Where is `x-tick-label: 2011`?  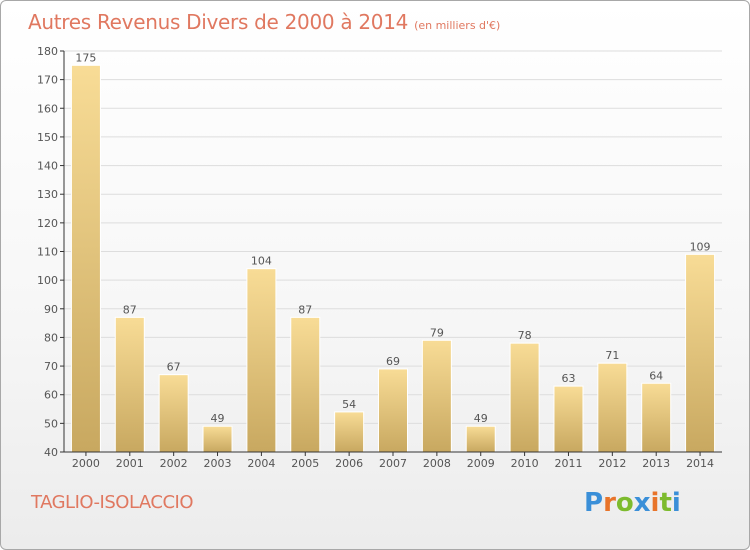 x-tick-label: 2011 is located at coordinates (568, 463).